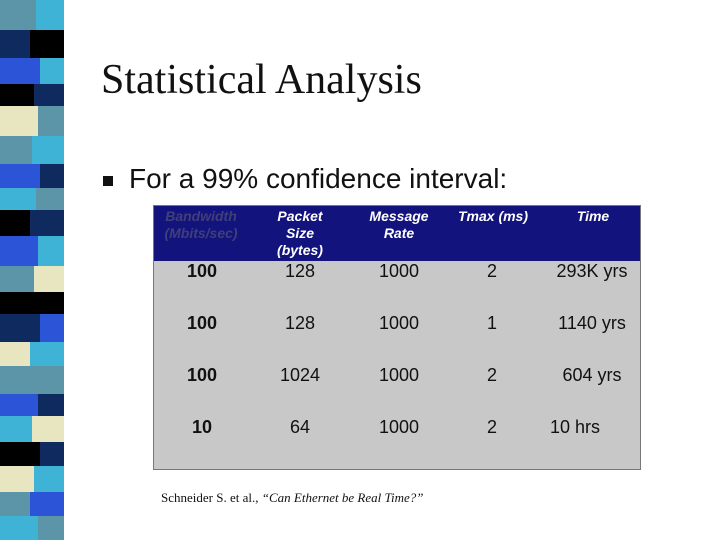  What do you see at coordinates (592, 375) in the screenshot?
I see `cell-time: 604 yrs` at bounding box center [592, 375].